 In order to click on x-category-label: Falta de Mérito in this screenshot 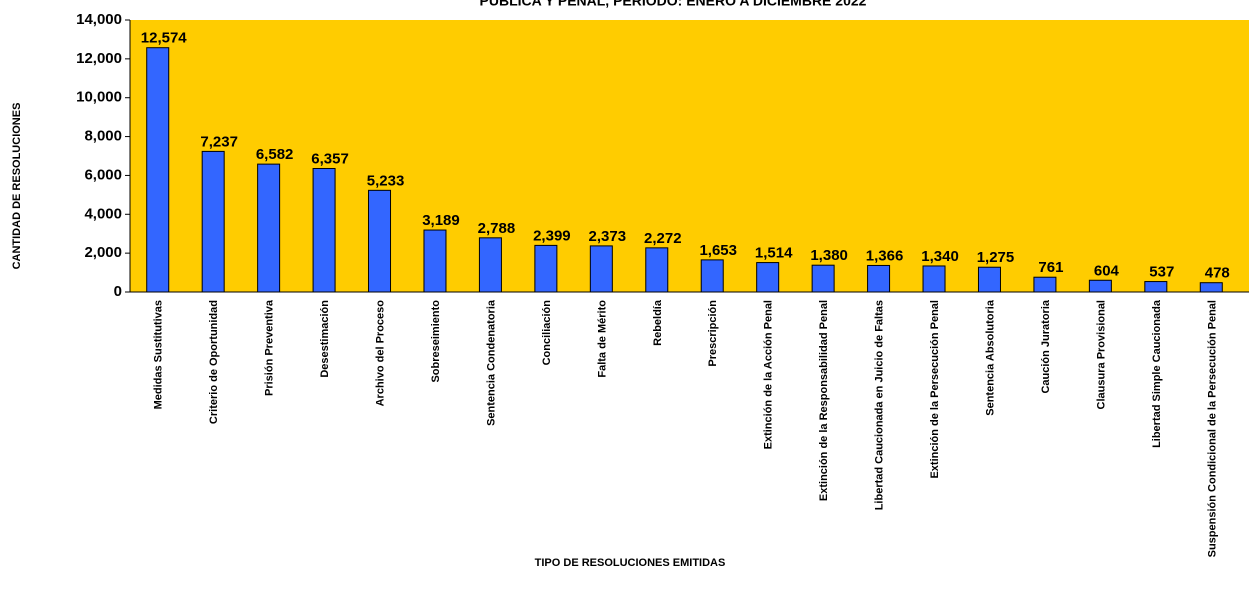, I will do `click(602, 339)`.